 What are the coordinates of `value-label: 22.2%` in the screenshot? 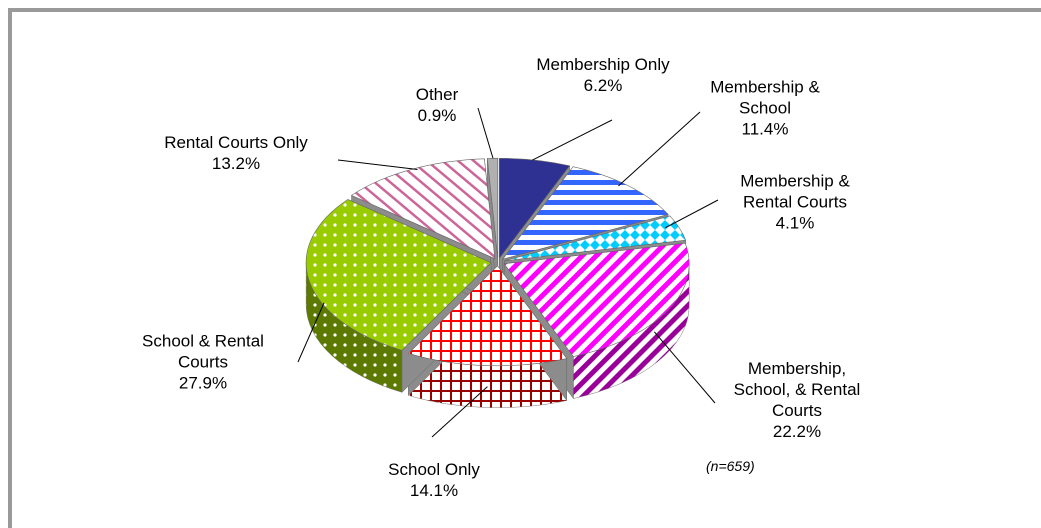 It's located at (797, 431).